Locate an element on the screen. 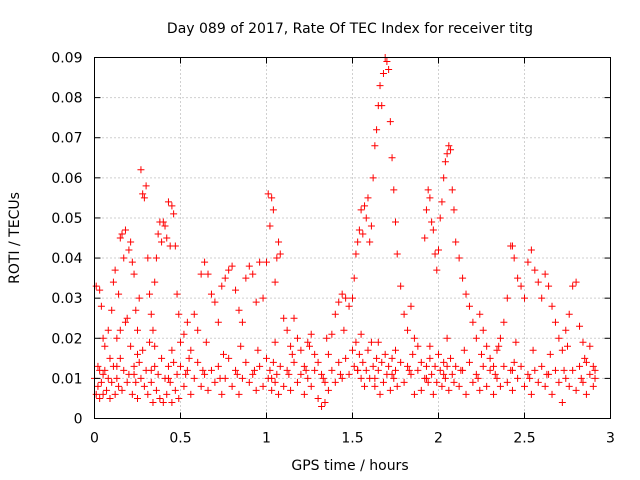 This screenshot has height=480, width=640. y-tick-label: 0.08 is located at coordinates (66, 99).